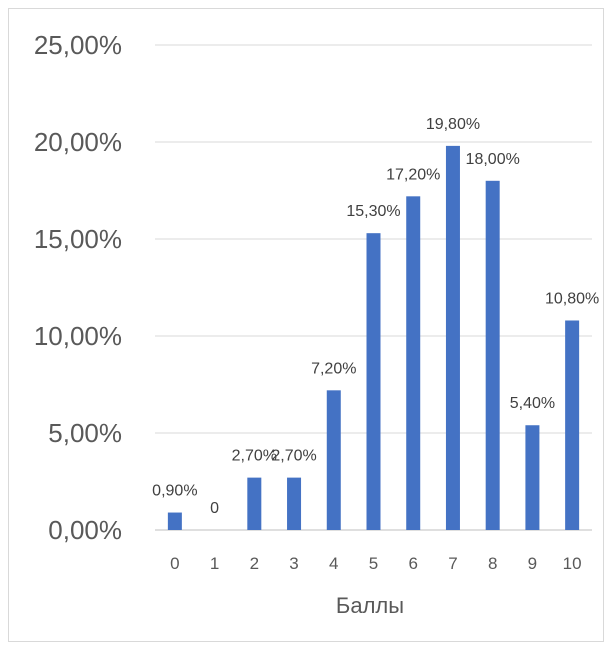 The width and height of the screenshot is (610, 646). Describe the element at coordinates (532, 563) in the screenshot. I see `x-tick-label: 9` at that location.